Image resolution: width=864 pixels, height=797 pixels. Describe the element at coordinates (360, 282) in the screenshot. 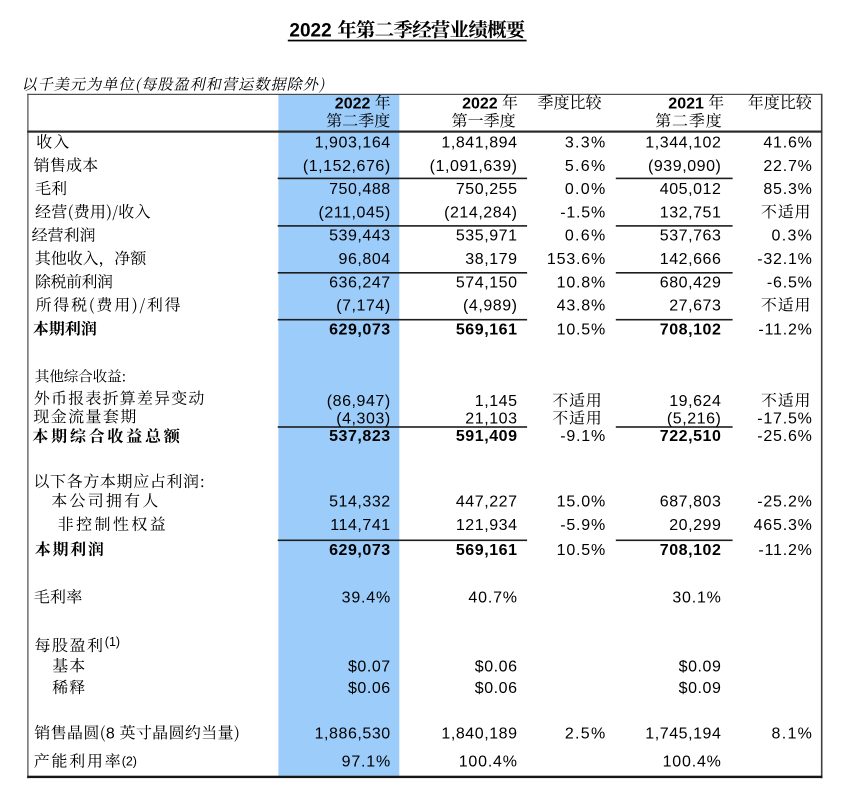

I see `svg-text: 636,247` at that location.